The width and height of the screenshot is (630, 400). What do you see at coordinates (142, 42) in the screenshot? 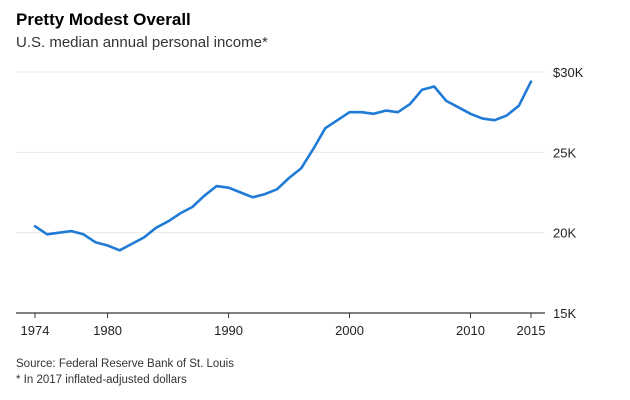
I see `chart-subtitle: U.S. median annual personal income*` at bounding box center [142, 42].